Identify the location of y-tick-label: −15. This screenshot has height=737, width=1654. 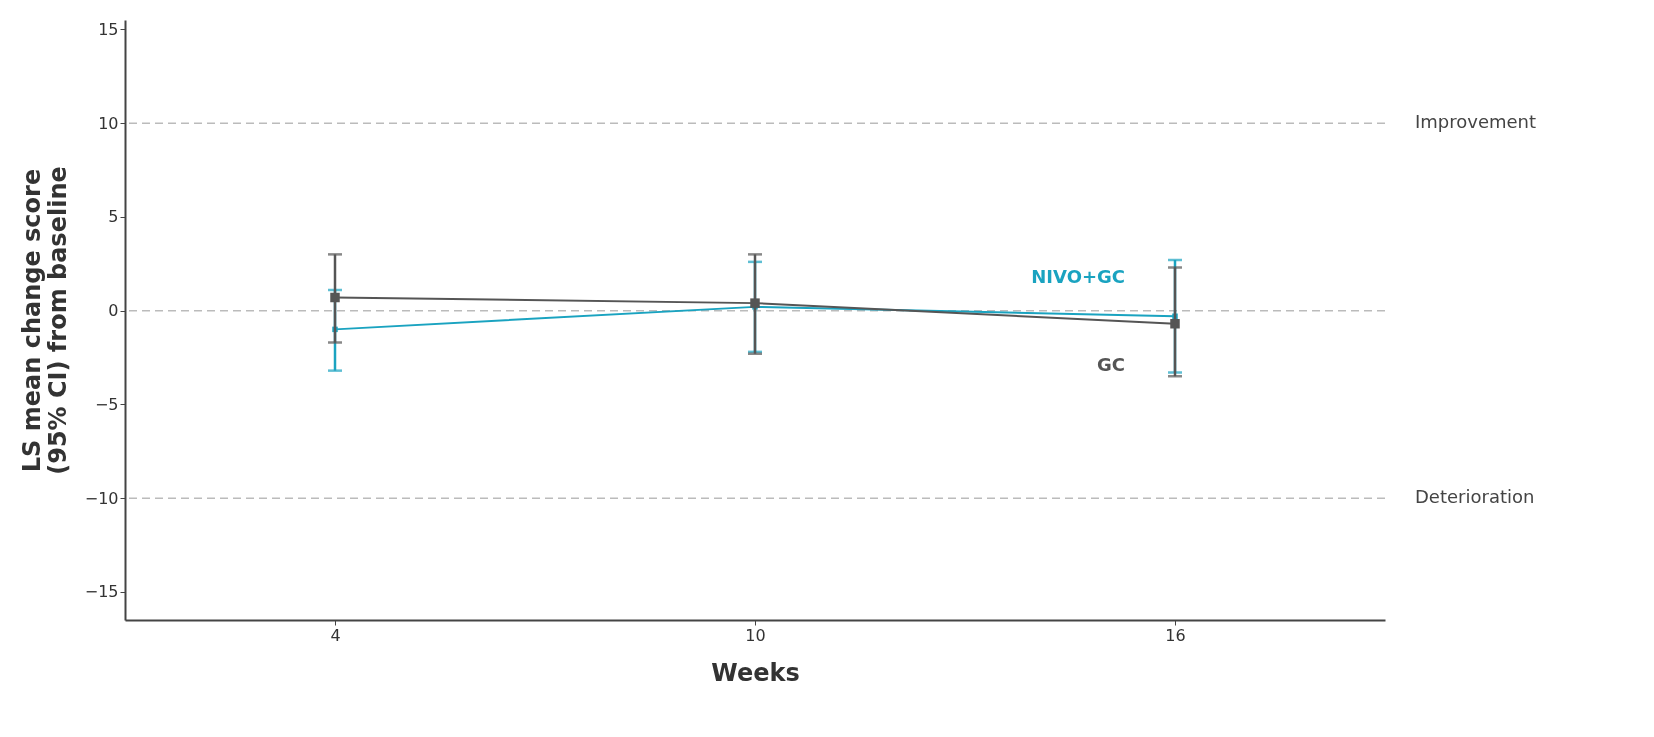
(101, 592).